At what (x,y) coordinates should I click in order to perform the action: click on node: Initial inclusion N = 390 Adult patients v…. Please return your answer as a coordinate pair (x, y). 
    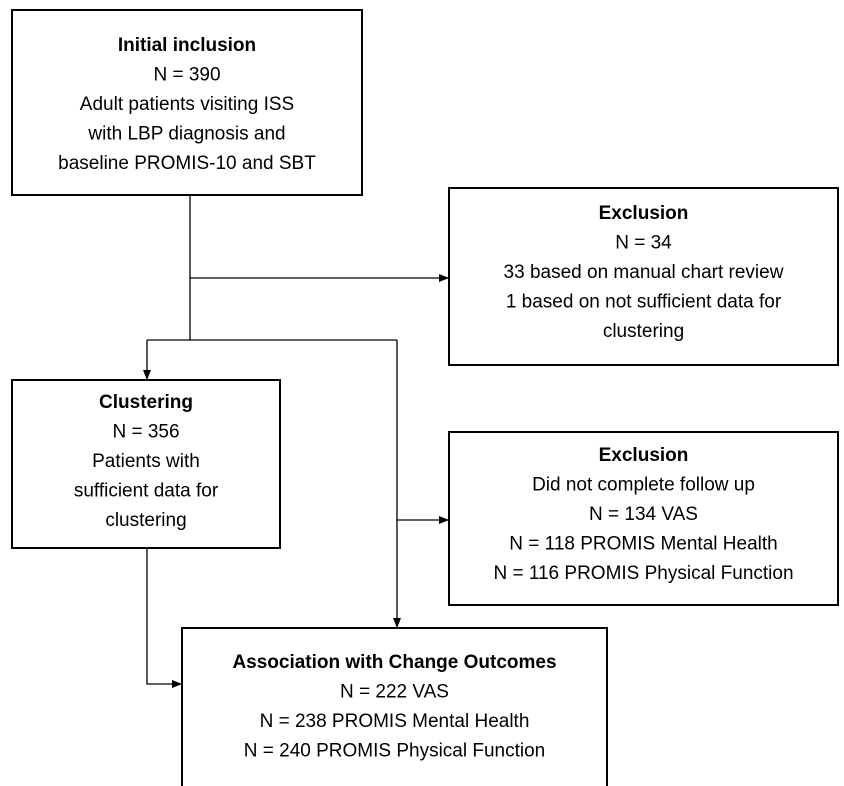
    Looking at the image, I should click on (187, 102).